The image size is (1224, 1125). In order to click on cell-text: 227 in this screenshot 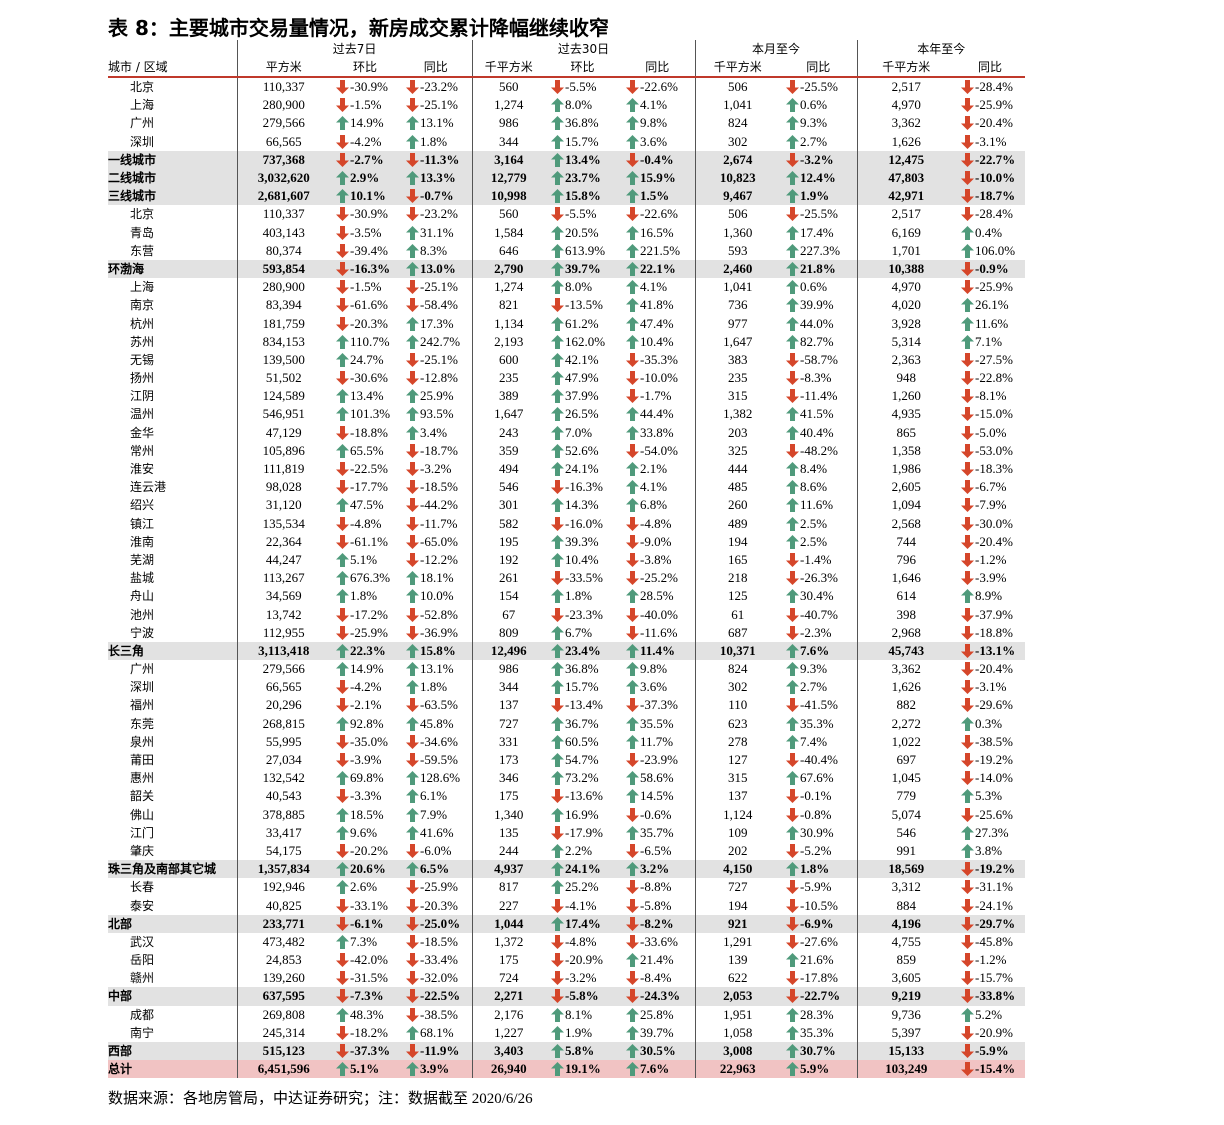, I will do `click(509, 905)`.